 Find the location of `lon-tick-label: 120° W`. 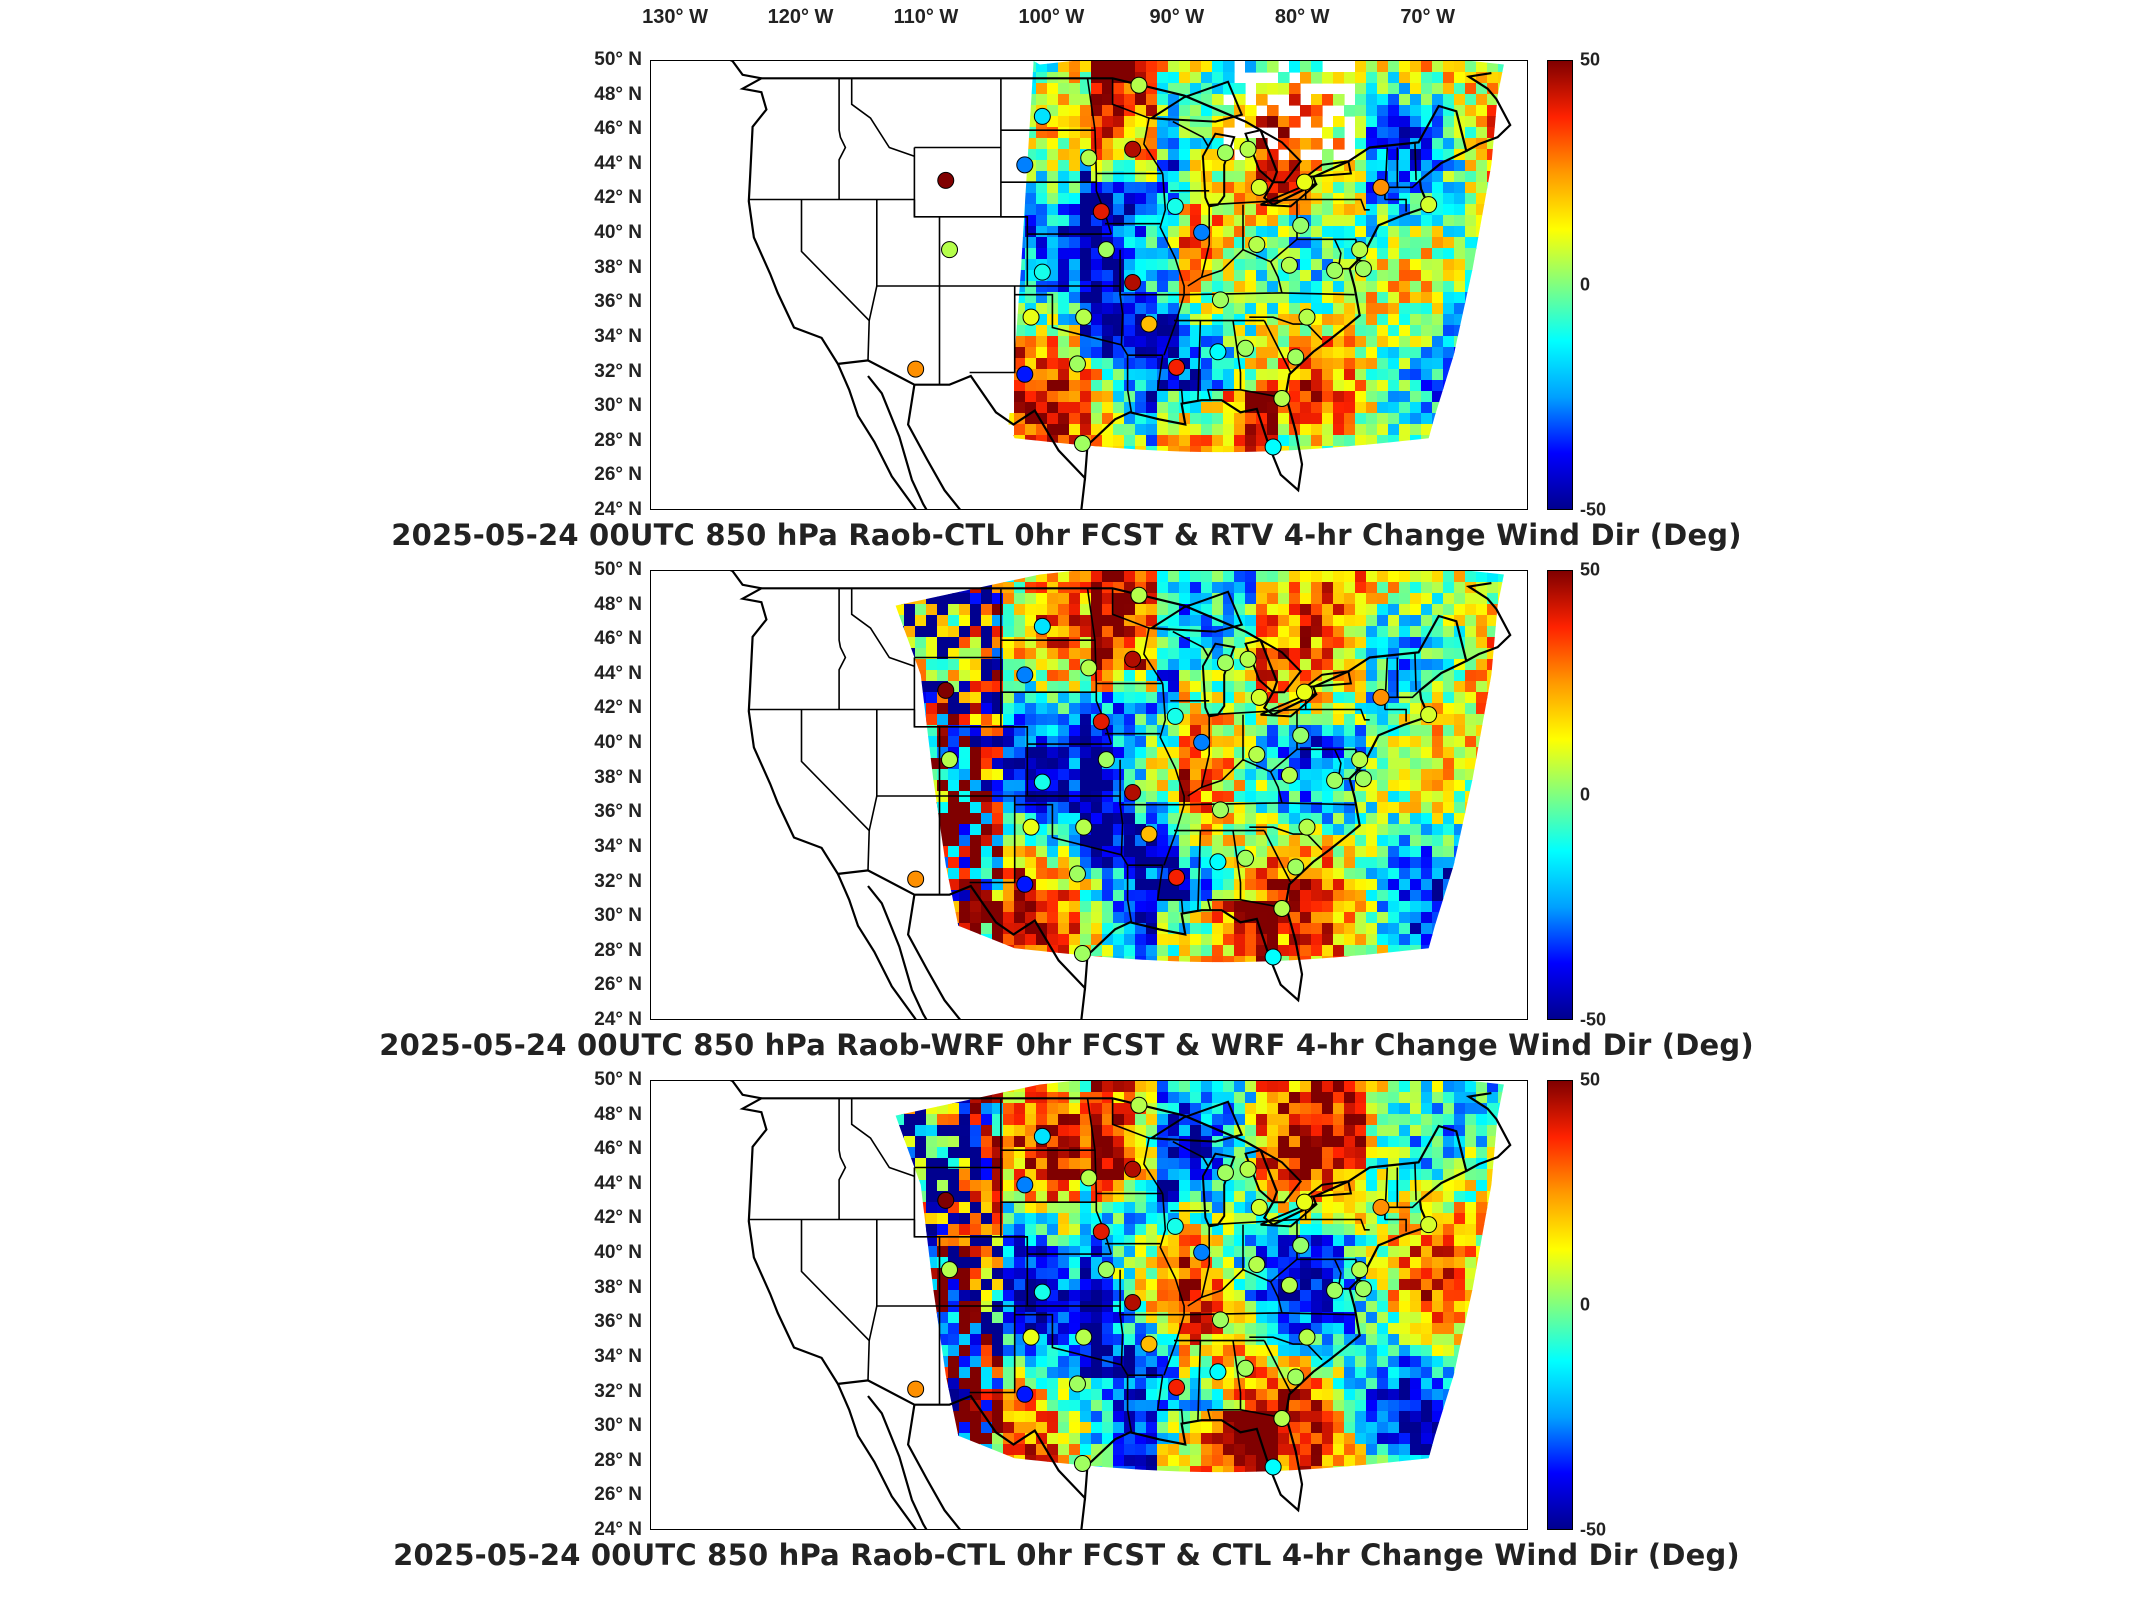

lon-tick-label: 120° W is located at coordinates (800, 17).